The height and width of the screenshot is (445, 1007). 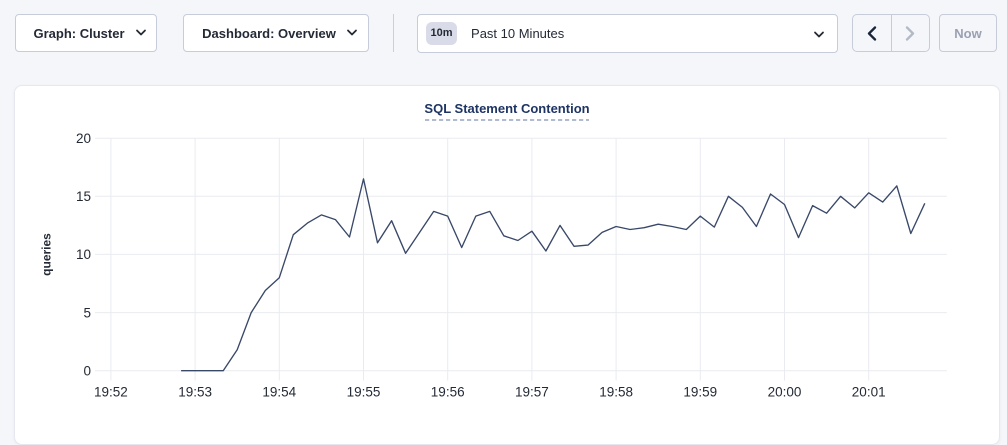 What do you see at coordinates (111, 391) in the screenshot?
I see `svg-text: 19:52` at bounding box center [111, 391].